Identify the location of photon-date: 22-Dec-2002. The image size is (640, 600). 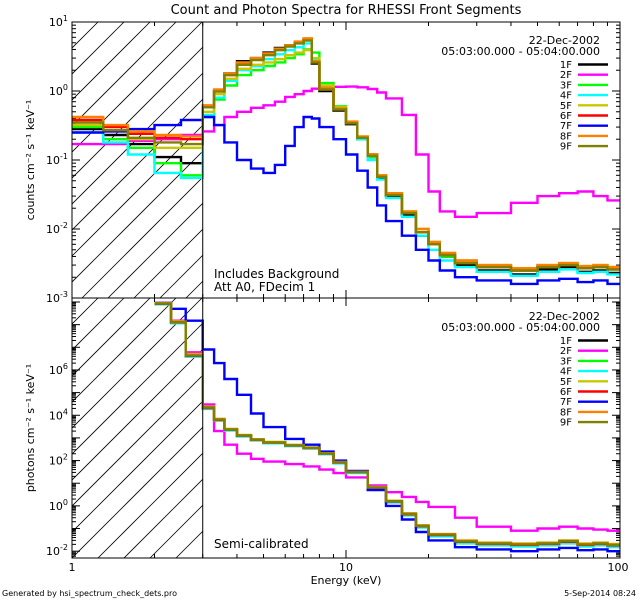
(564, 316).